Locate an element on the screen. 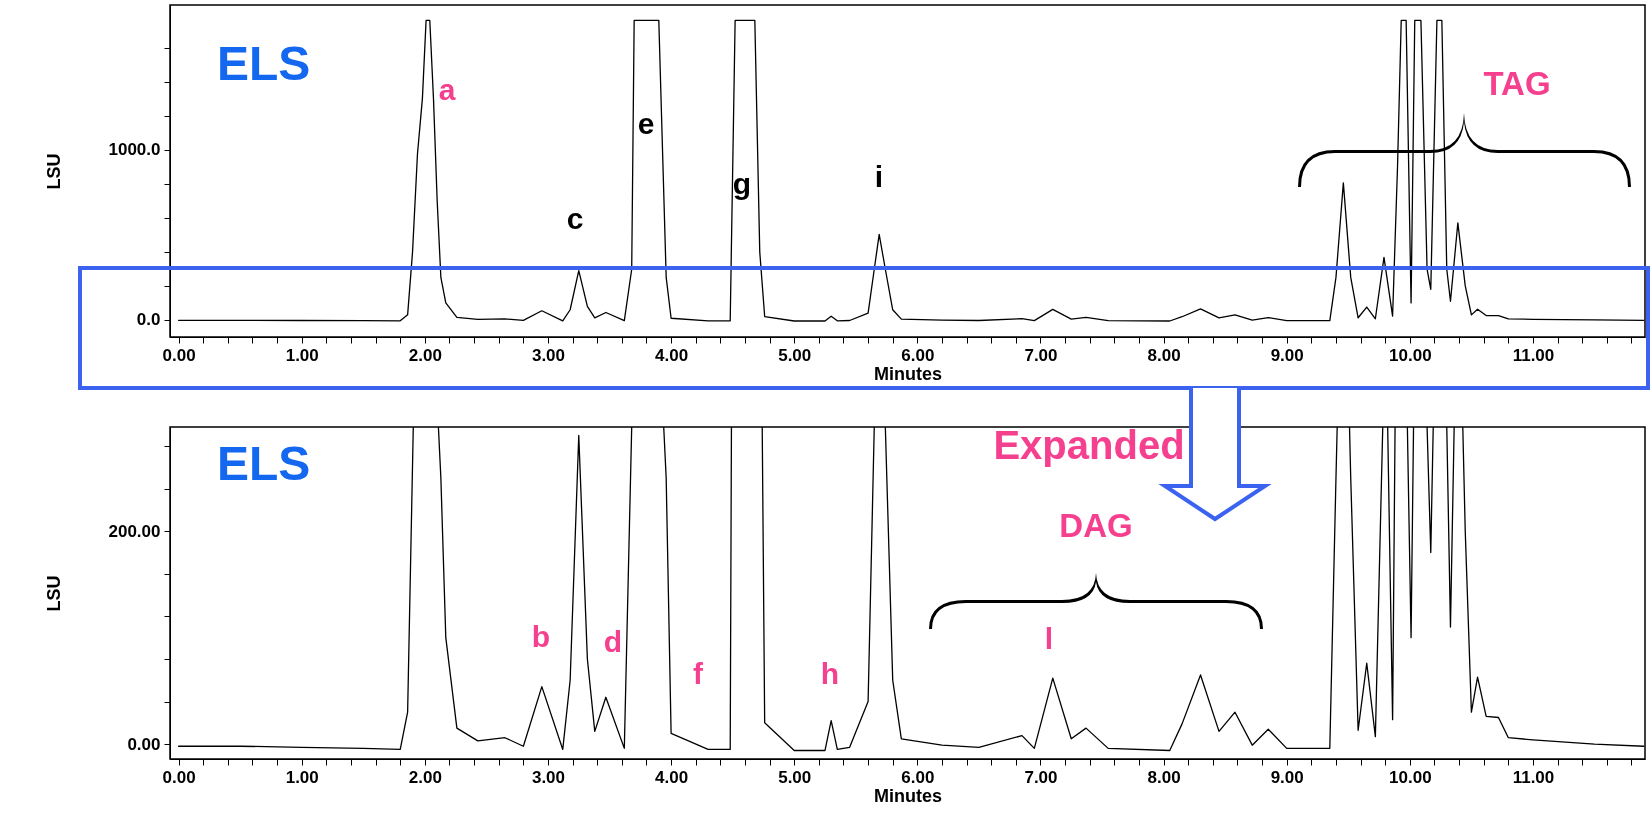 The height and width of the screenshot is (826, 1651). y-tick-label: 0.00 is located at coordinates (144, 744).